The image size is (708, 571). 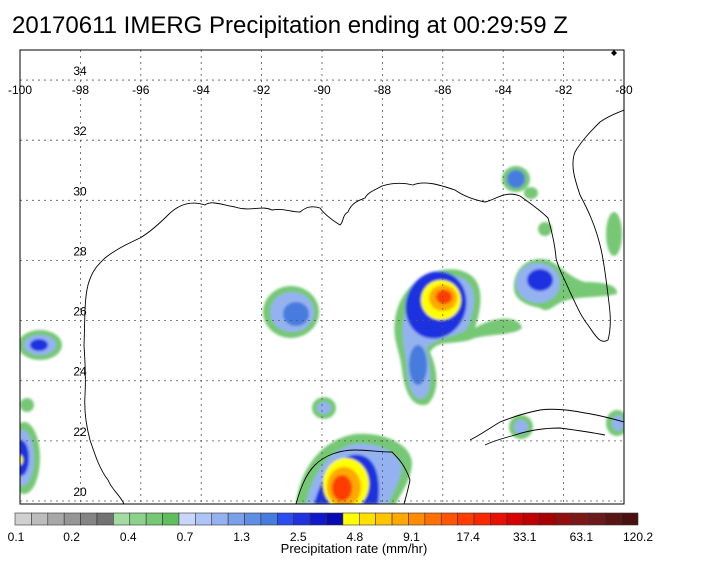 I want to click on latitude-tick-label: 22, so click(x=80, y=432).